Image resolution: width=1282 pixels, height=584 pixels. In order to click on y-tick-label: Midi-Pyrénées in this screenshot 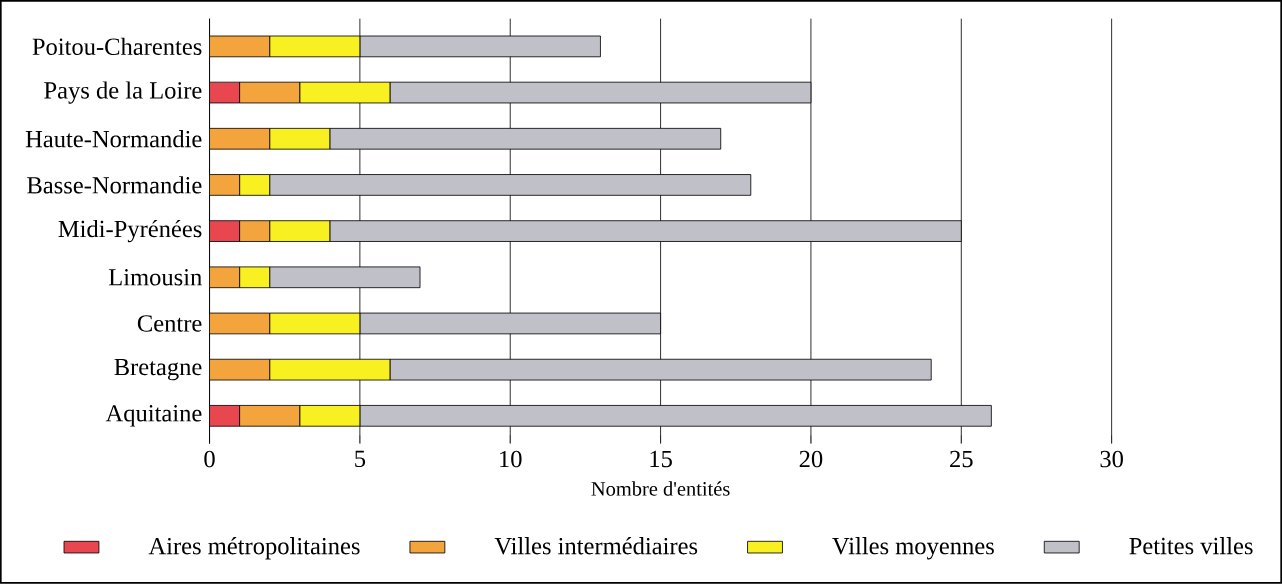, I will do `click(130, 231)`.